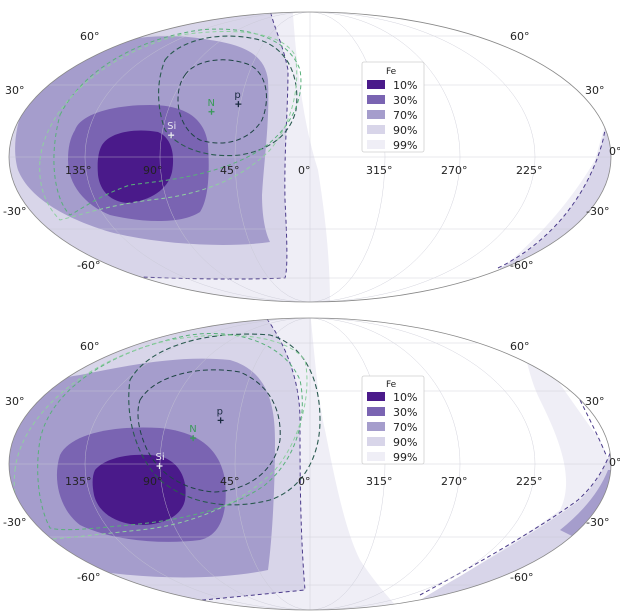  I want to click on source-contour-Si, so click(168, 126).